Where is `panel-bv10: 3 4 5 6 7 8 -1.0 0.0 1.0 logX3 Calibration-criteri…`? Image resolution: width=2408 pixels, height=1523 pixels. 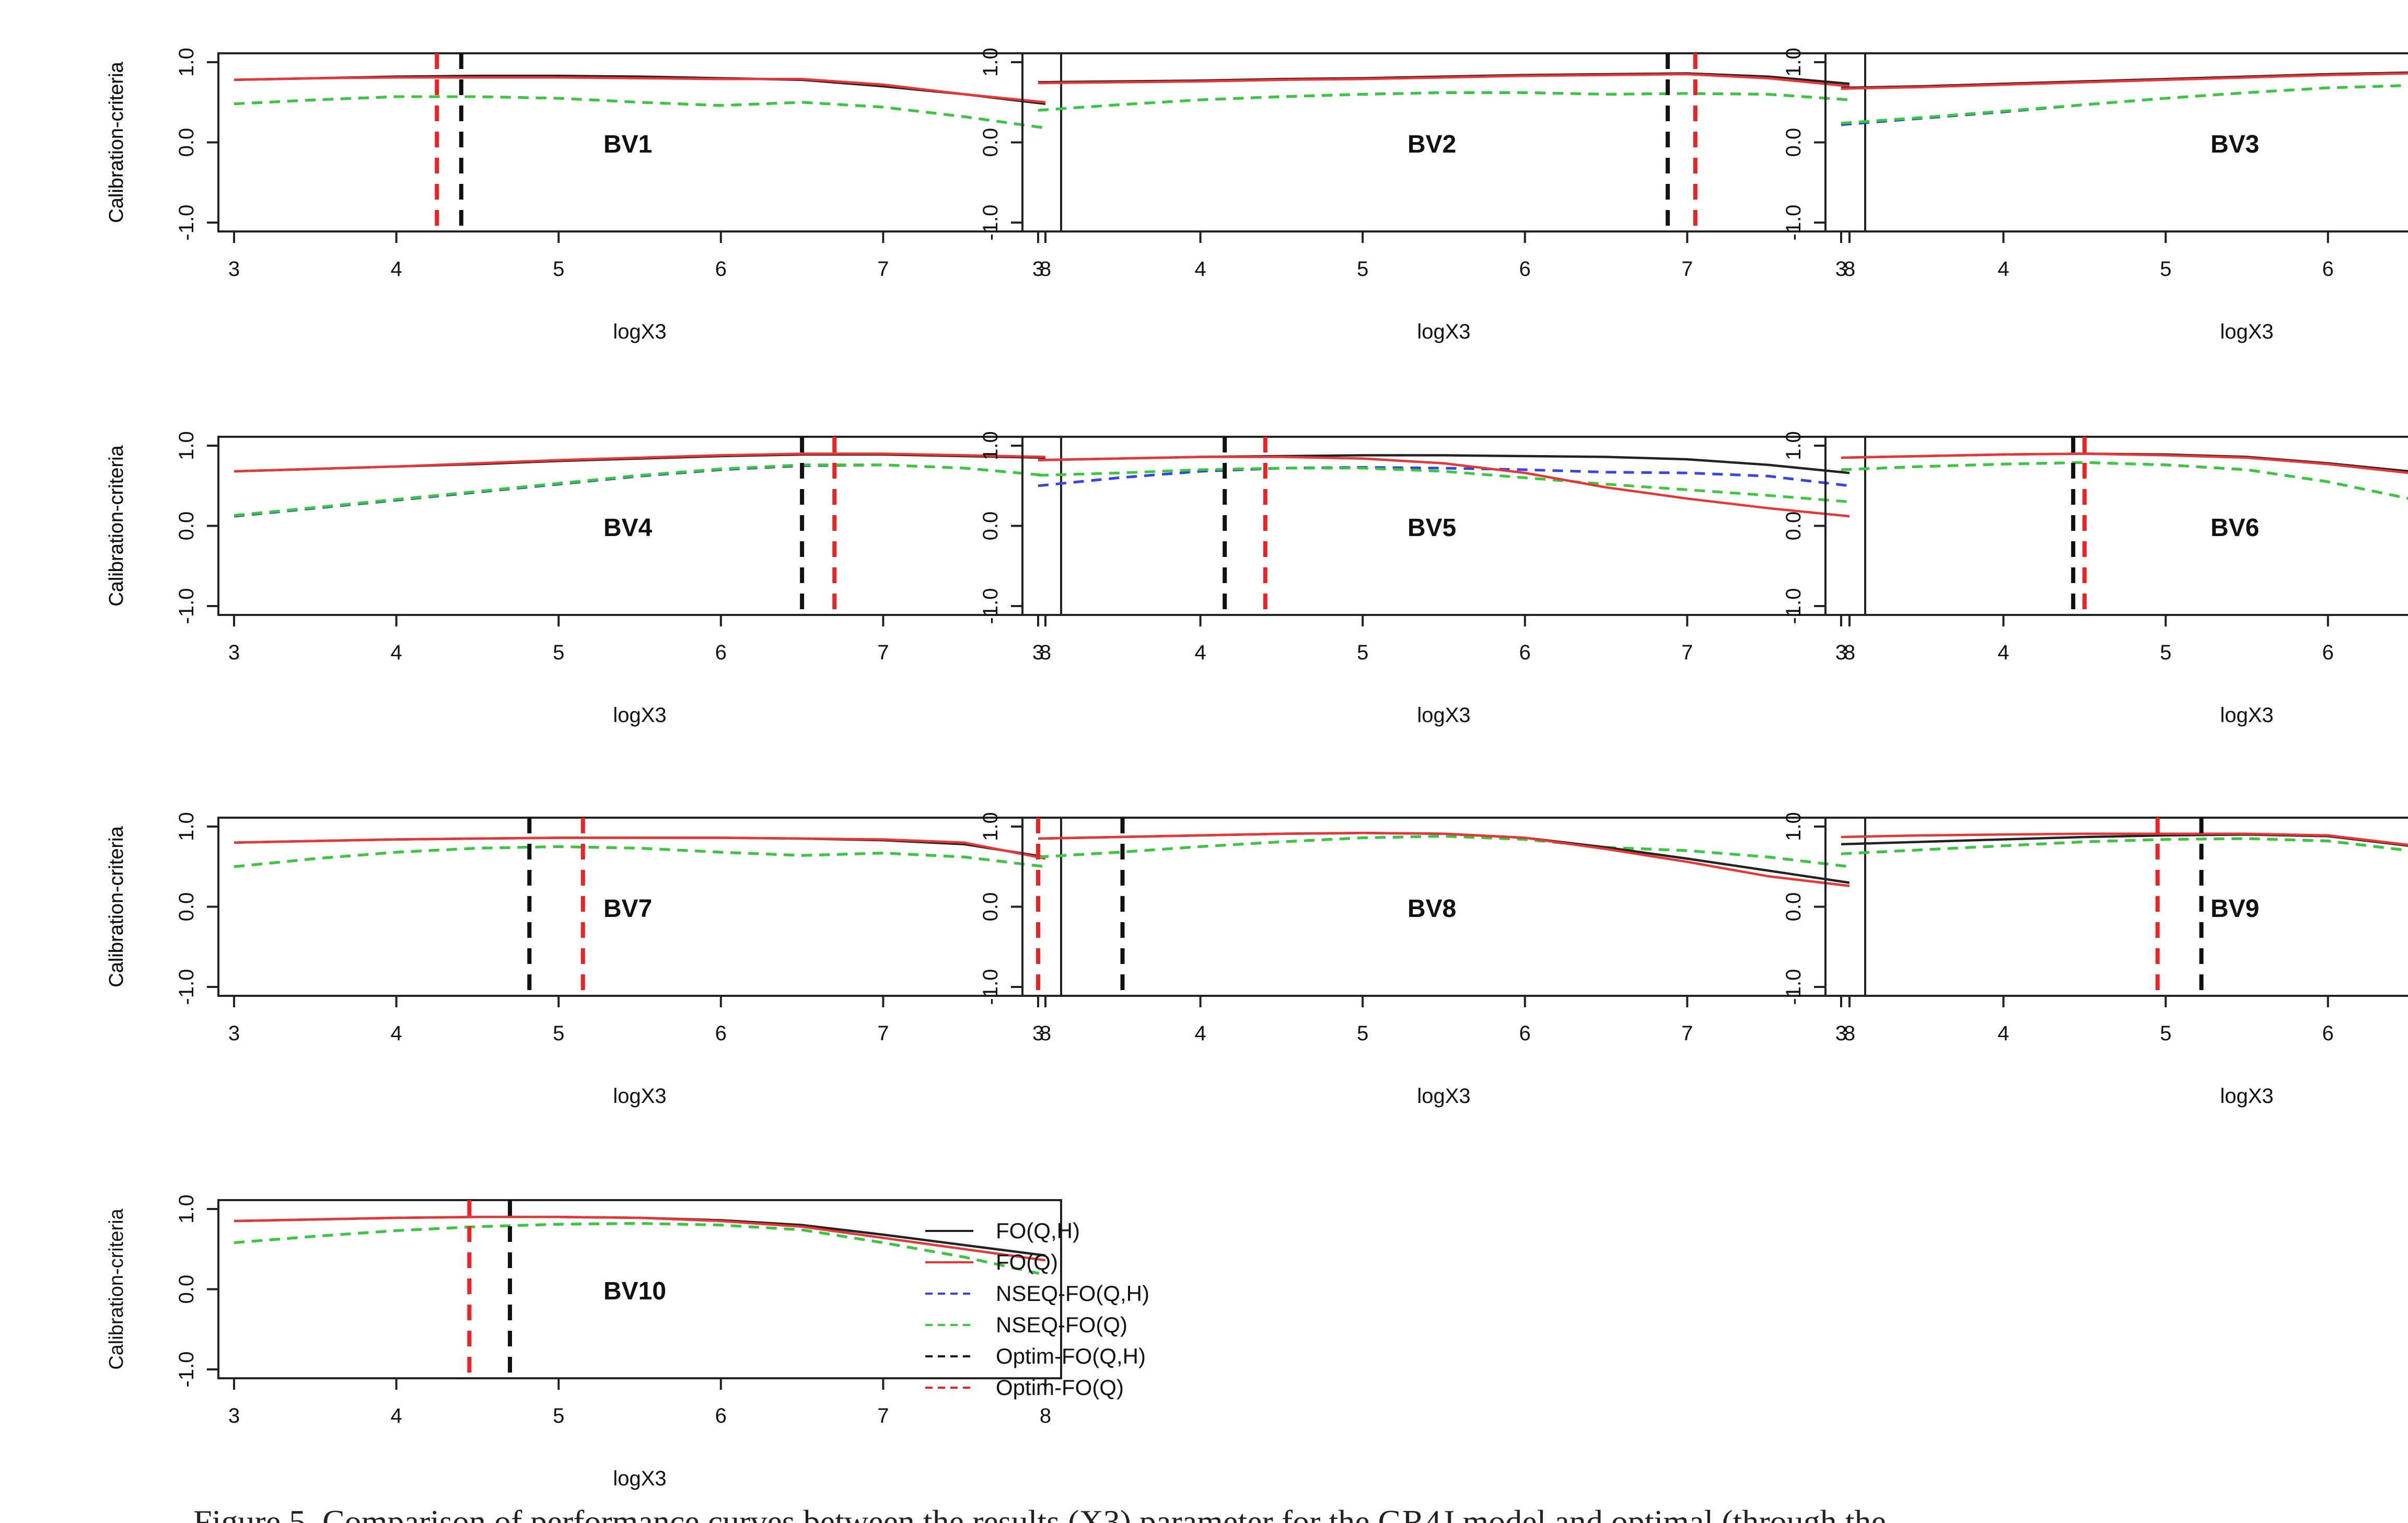 panel-bv10: 3 4 5 6 7 8 -1.0 0.0 1.0 logX3 Calibration-criteri… is located at coordinates (584, 1342).